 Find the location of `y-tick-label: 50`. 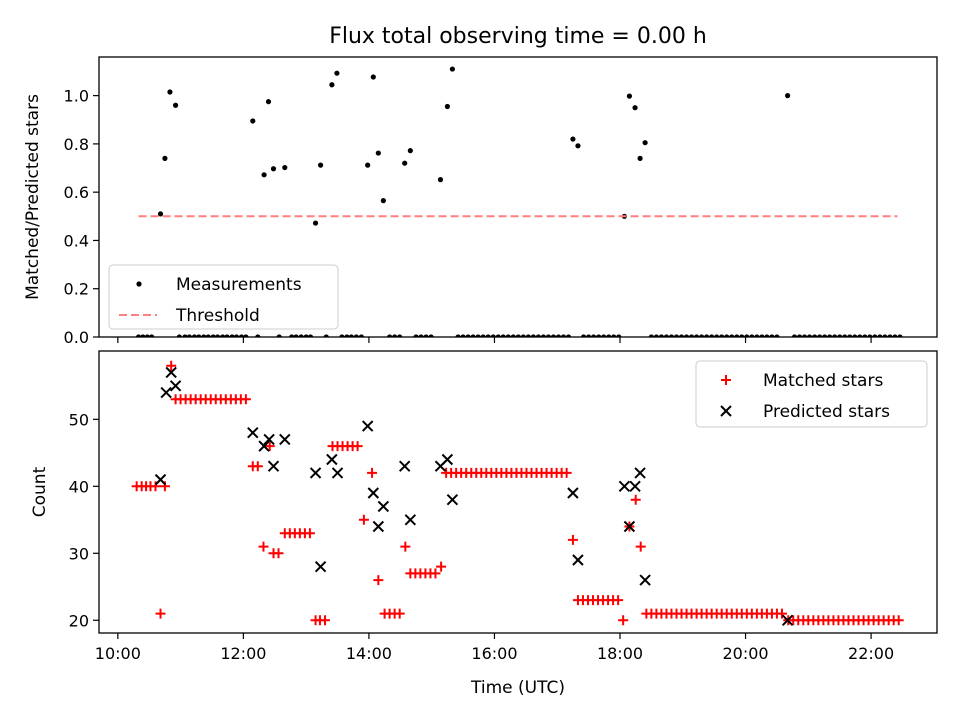

y-tick-label: 50 is located at coordinates (79, 419).